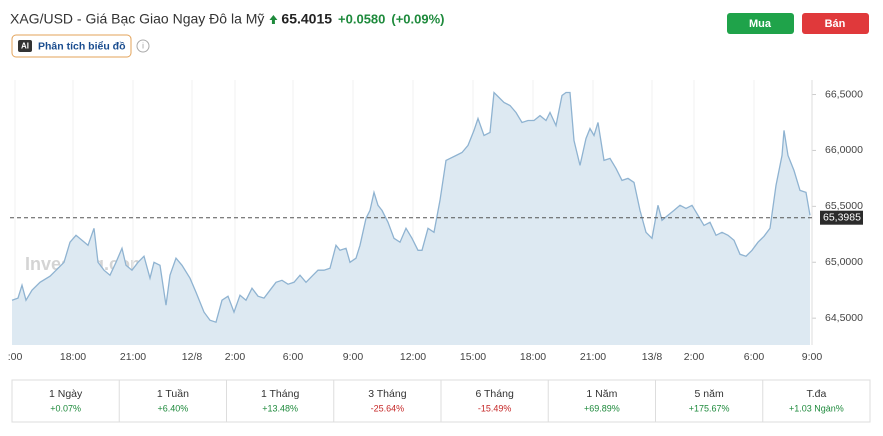 The height and width of the screenshot is (436, 883). Describe the element at coordinates (844, 150) in the screenshot. I see `y-tick-label: 66,0000` at that location.